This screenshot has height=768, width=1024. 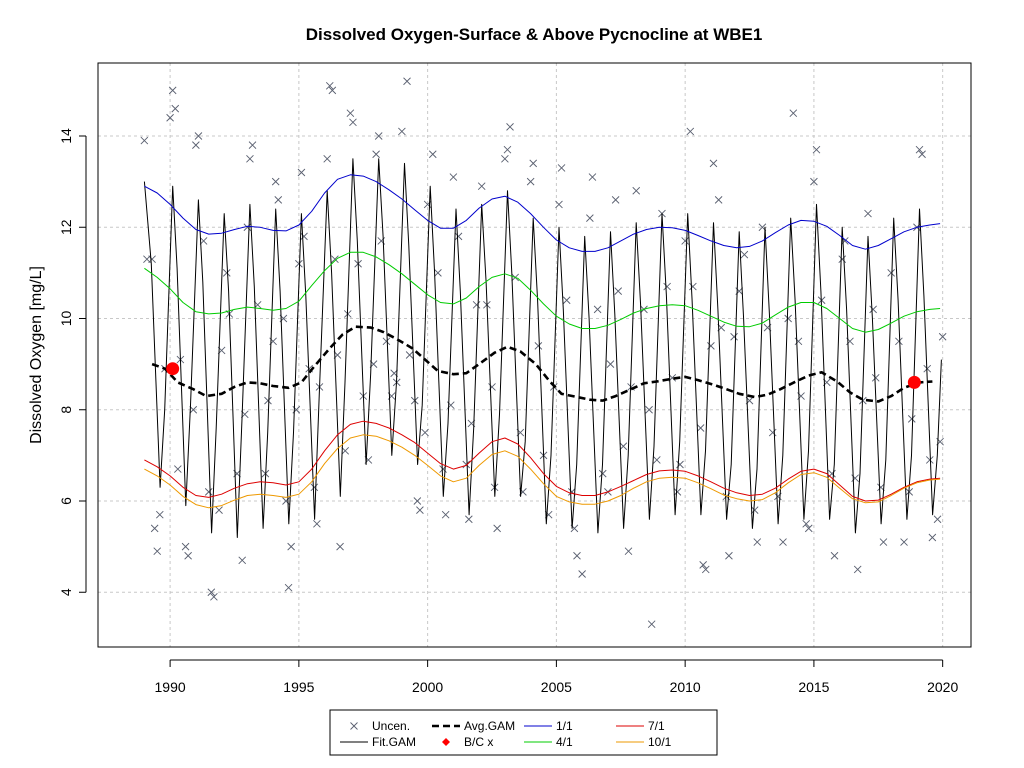 I want to click on y-tick-label: 14, so click(x=66, y=136).